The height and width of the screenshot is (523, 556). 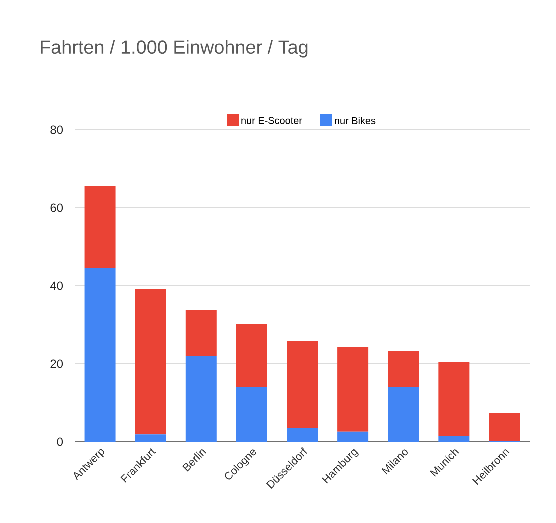 What do you see at coordinates (57, 130) in the screenshot?
I see `y-tick-label: 80` at bounding box center [57, 130].